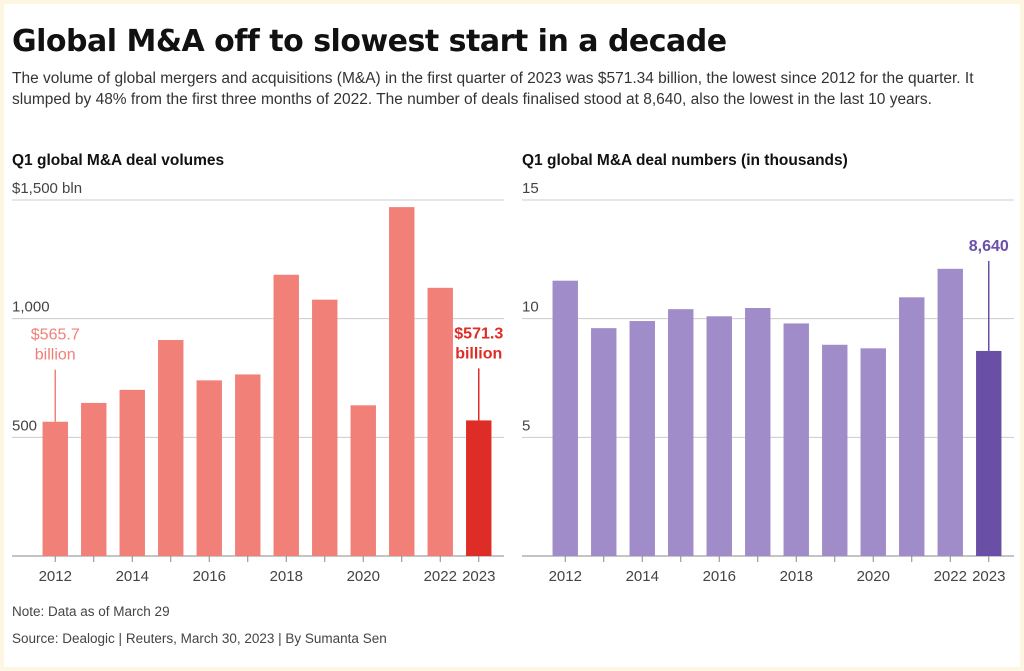  I want to click on y-tick-label: $1,500 bln, so click(47, 188).